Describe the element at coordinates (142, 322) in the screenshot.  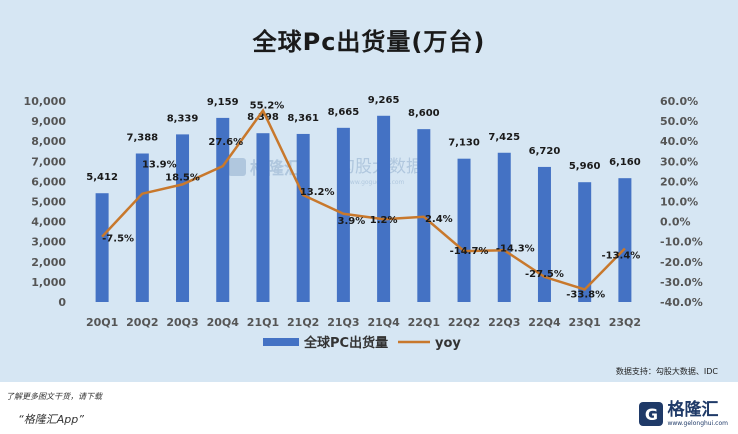
I see `x-tick: 20Q2` at that location.